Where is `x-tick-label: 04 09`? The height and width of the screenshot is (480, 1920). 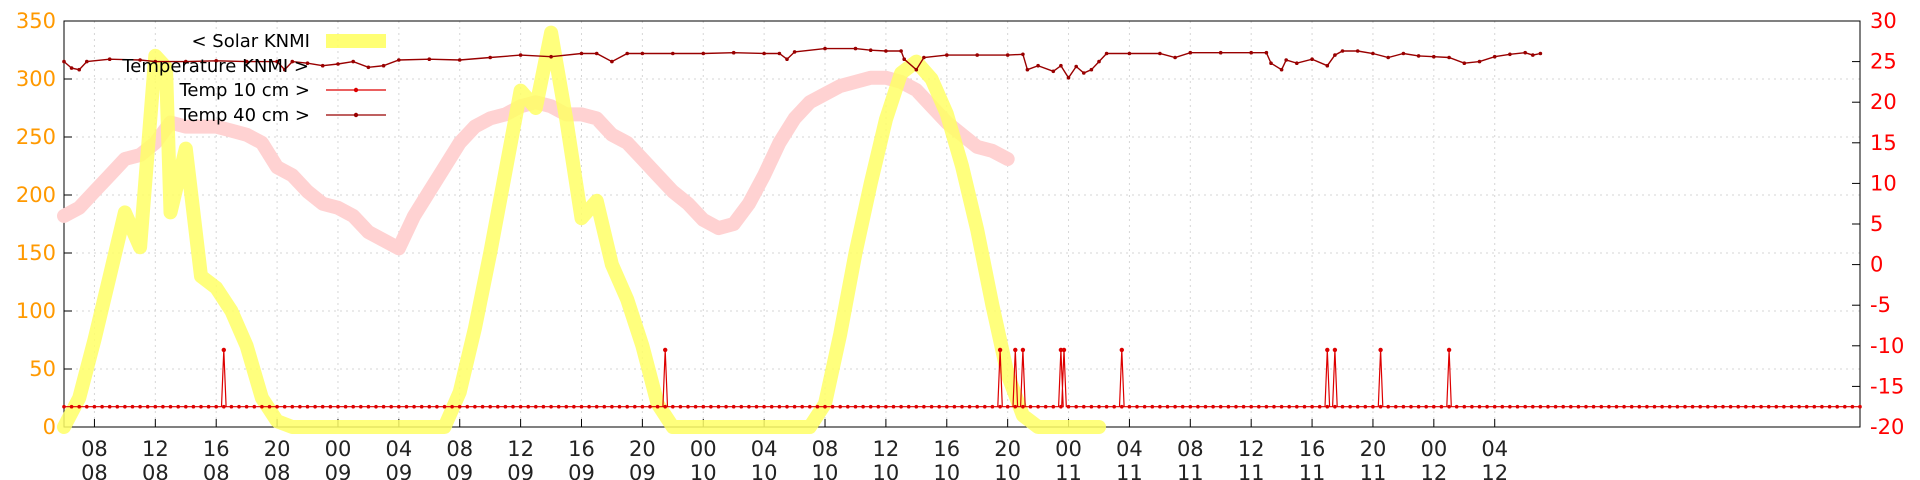 x-tick-label: 04 09 is located at coordinates (398, 458).